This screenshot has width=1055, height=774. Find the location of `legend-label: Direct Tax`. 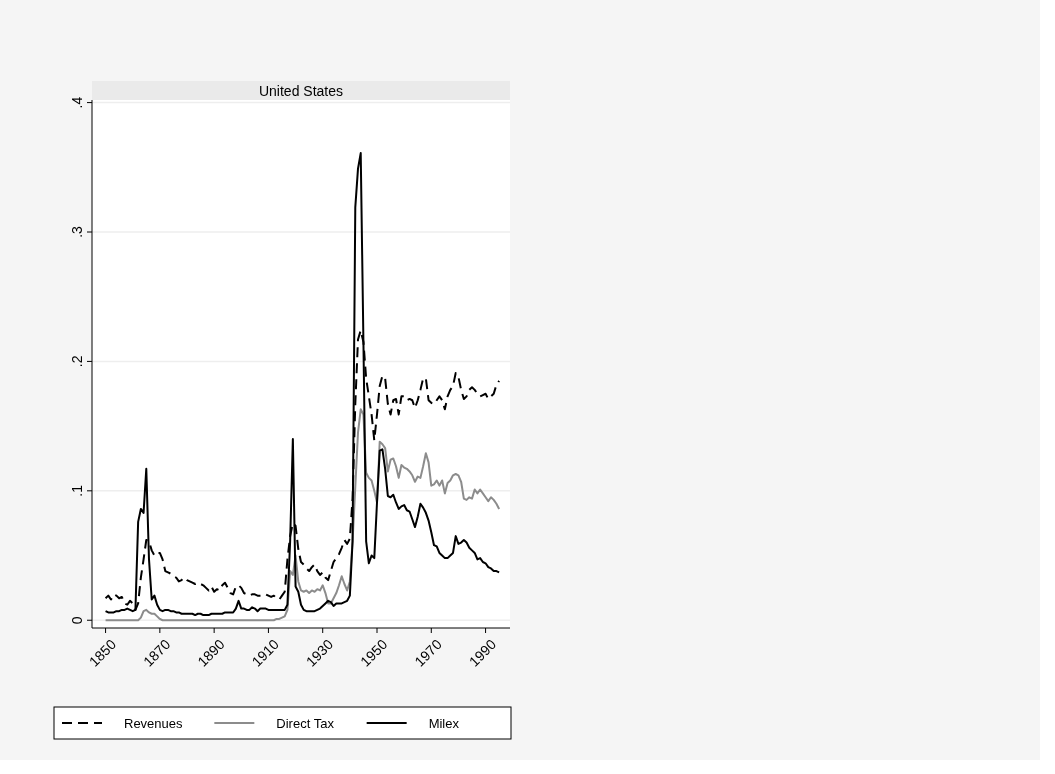

legend-label: Direct Tax is located at coordinates (305, 723).